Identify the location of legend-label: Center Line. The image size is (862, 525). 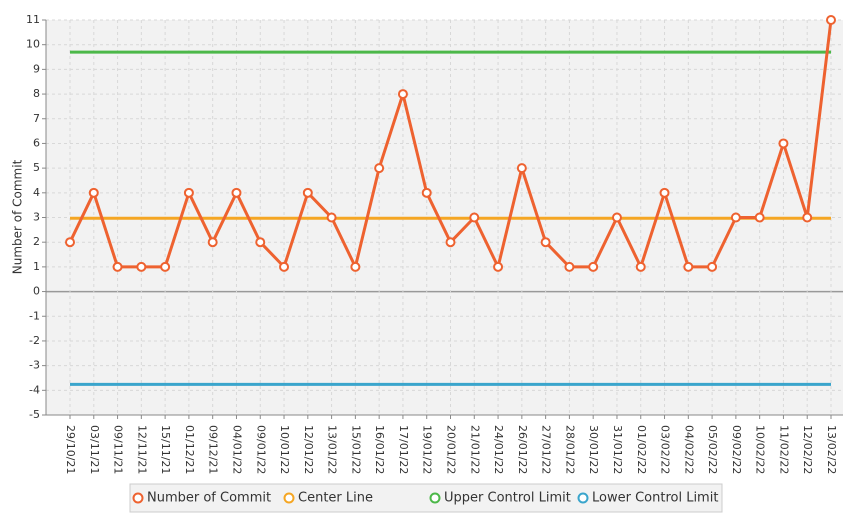
(335, 498).